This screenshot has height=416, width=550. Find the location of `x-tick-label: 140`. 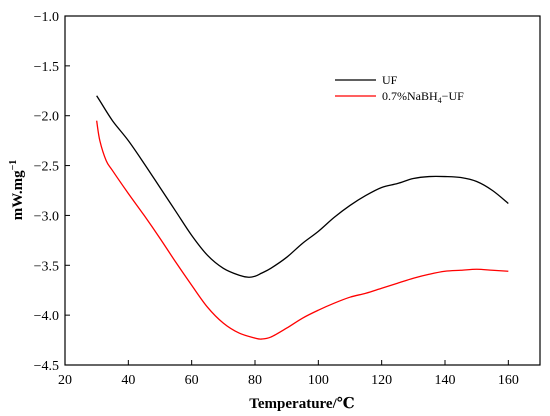

x-tick-label: 140 is located at coordinates (445, 380).